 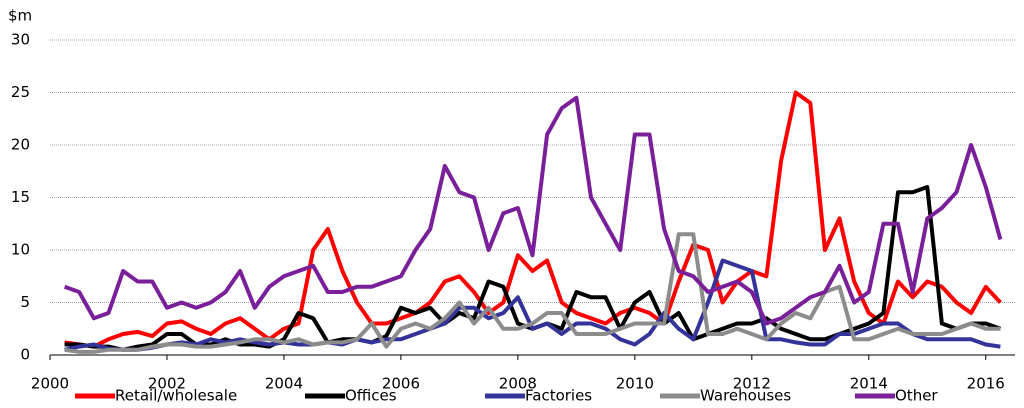 I want to click on legend-label: Offices, so click(x=371, y=396).